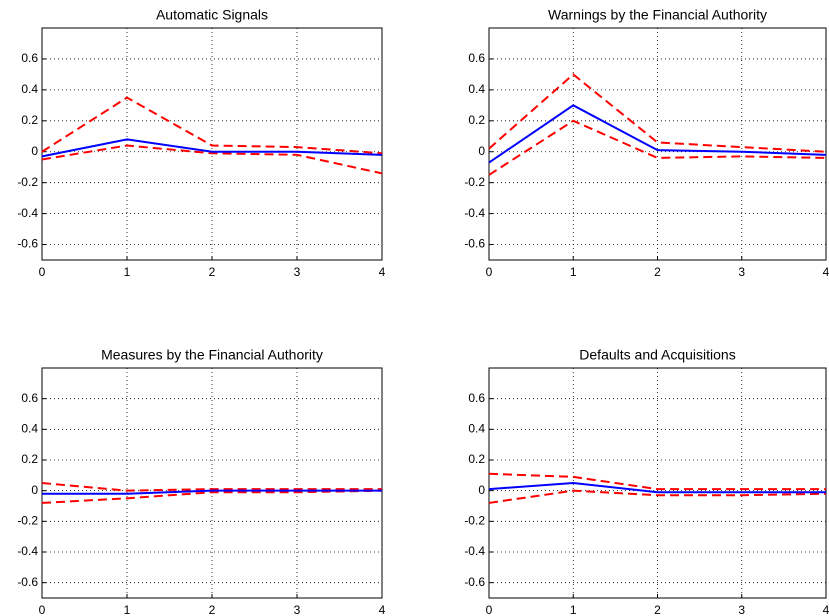 The image size is (829, 616). I want to click on subplot-title: Measures by the Financial Authority, so click(212, 355).